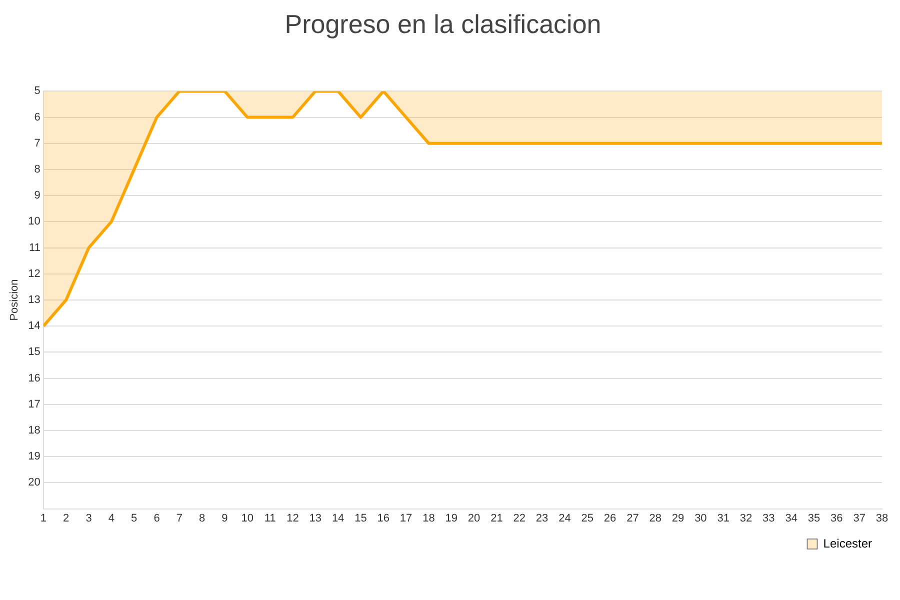 This screenshot has width=900, height=600. What do you see at coordinates (882, 518) in the screenshot?
I see `x-tick-label: 38` at bounding box center [882, 518].